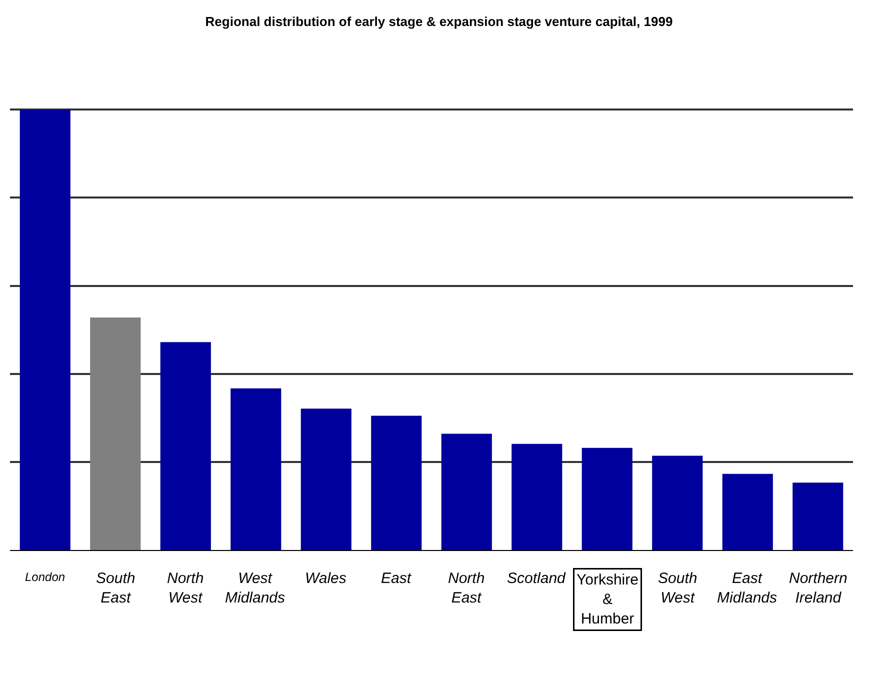 Image resolution: width=878 pixels, height=682 pixels. Describe the element at coordinates (255, 588) in the screenshot. I see `x-tick-label: West Midlands` at that location.